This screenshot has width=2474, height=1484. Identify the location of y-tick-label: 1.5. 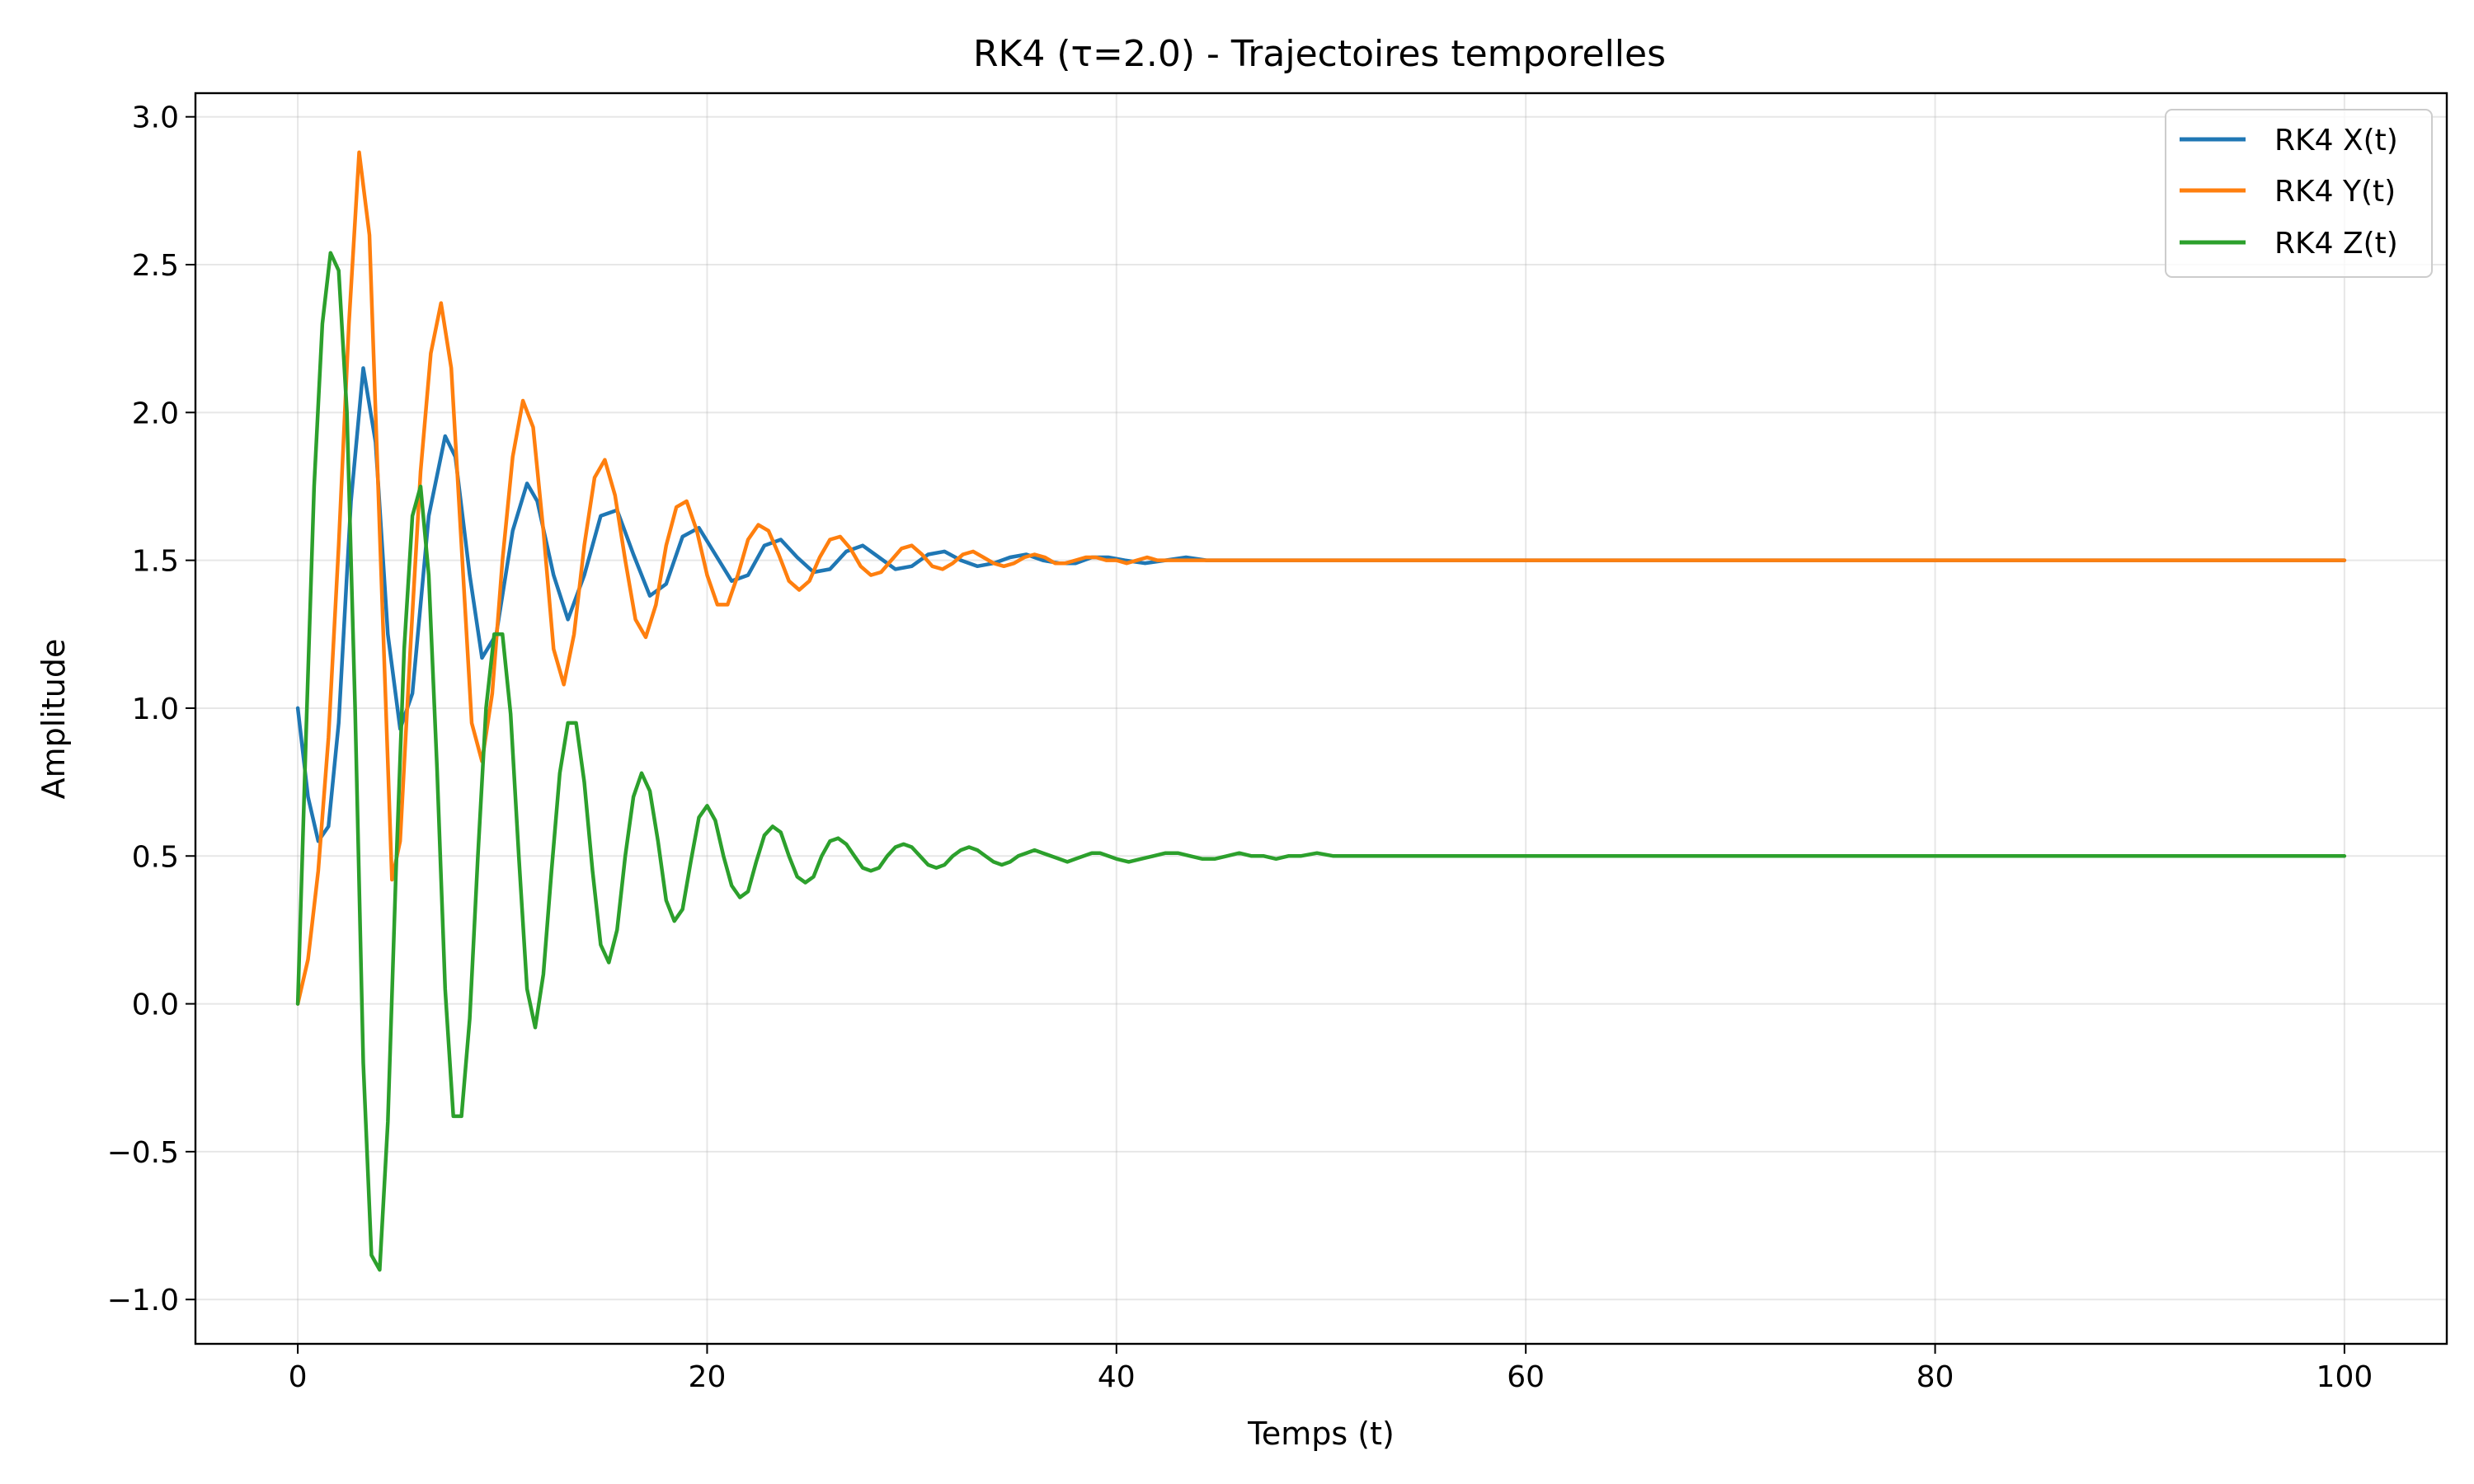
(155, 562).